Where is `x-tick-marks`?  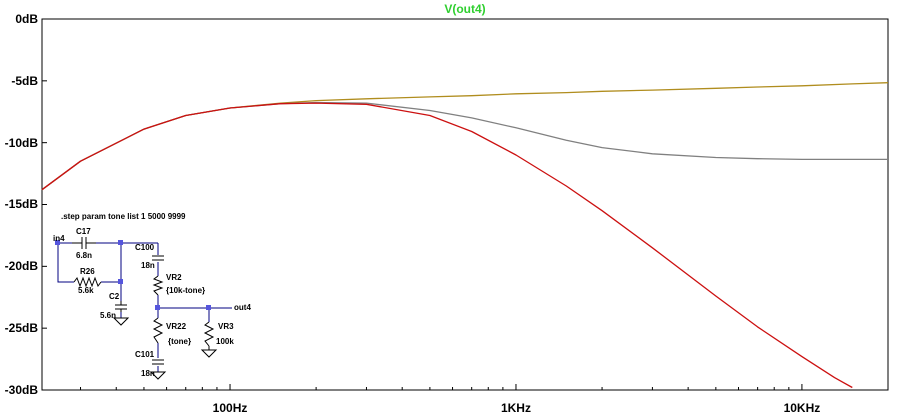
x-tick-marks is located at coordinates (484, 387).